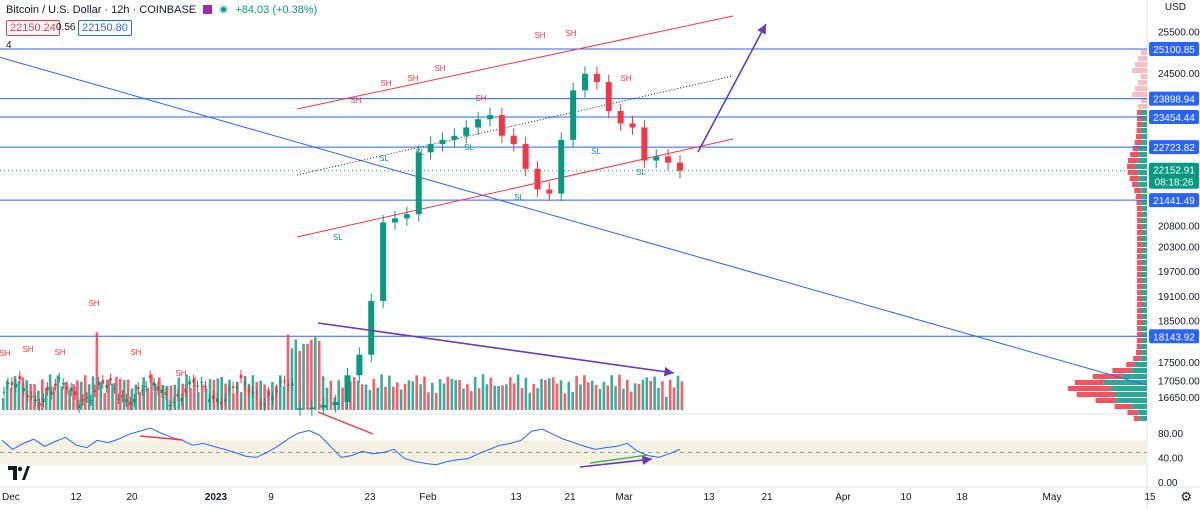 Image resolution: width=1200 pixels, height=509 pixels. What do you see at coordinates (208, 9) in the screenshot?
I see `flag-icon` at bounding box center [208, 9].